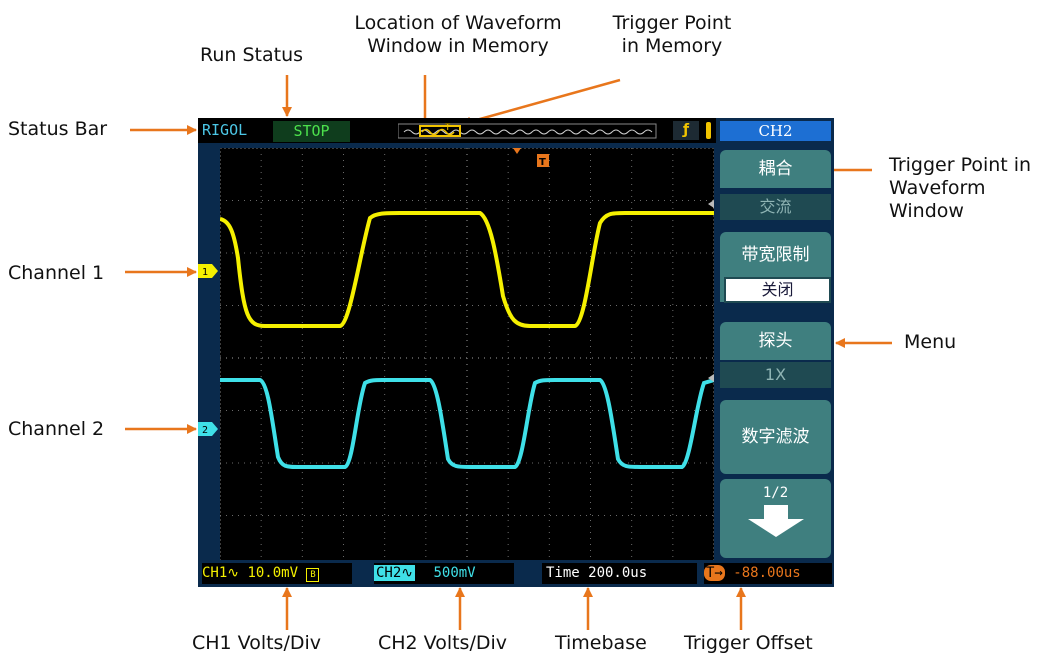 This screenshot has width=1052, height=656. Describe the element at coordinates (458, 23) in the screenshot. I see `label-location-line1: Location of Waveform` at that location.